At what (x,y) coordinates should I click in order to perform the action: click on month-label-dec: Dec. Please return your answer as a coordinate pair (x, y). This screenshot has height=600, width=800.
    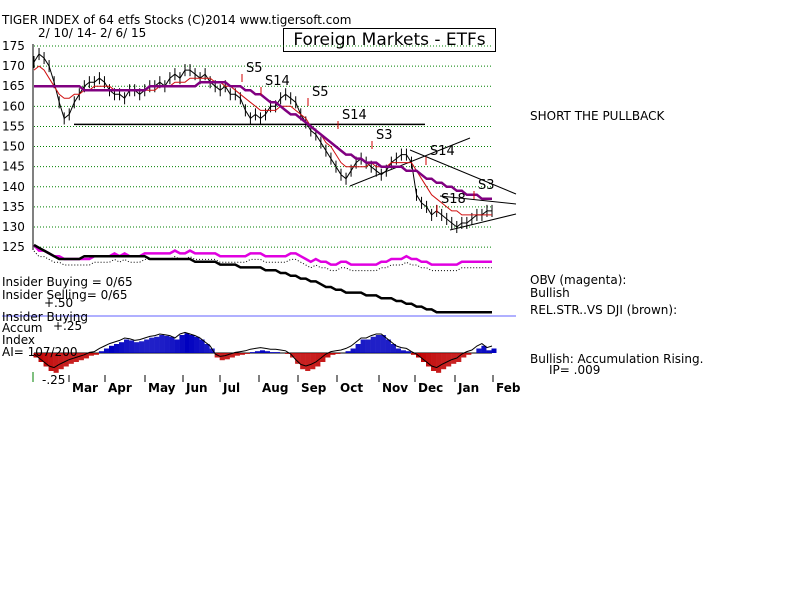
    Looking at the image, I should click on (430, 388).